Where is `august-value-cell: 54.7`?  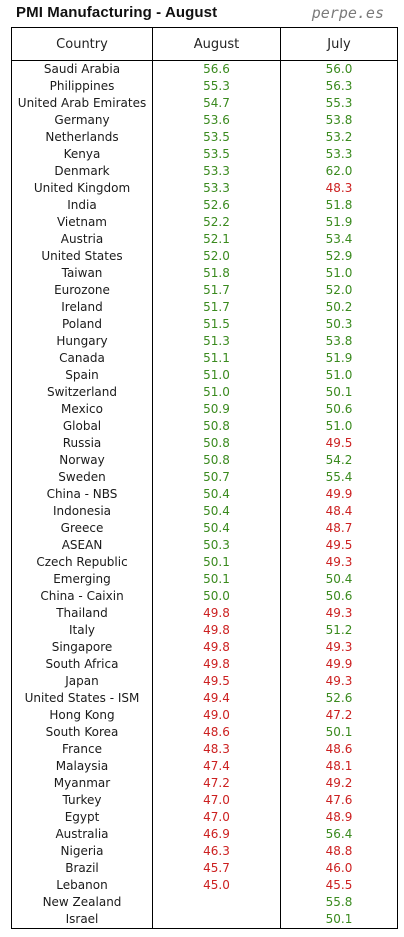 august-value-cell: 54.7 is located at coordinates (216, 103).